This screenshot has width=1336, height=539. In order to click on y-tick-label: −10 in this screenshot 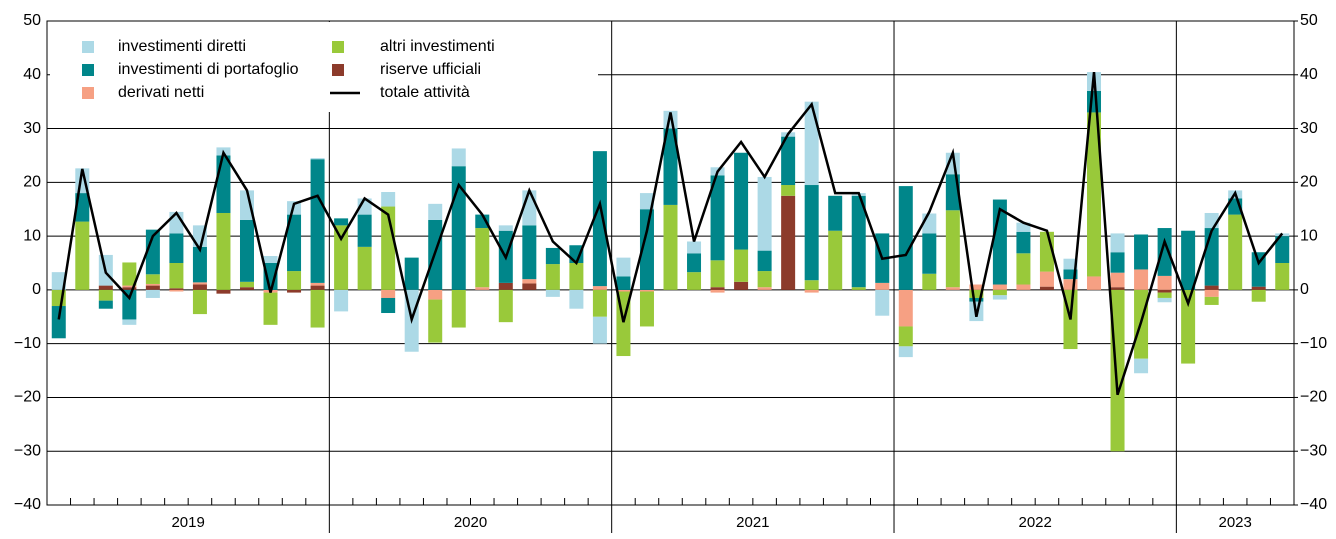, I will do `click(27, 343)`.